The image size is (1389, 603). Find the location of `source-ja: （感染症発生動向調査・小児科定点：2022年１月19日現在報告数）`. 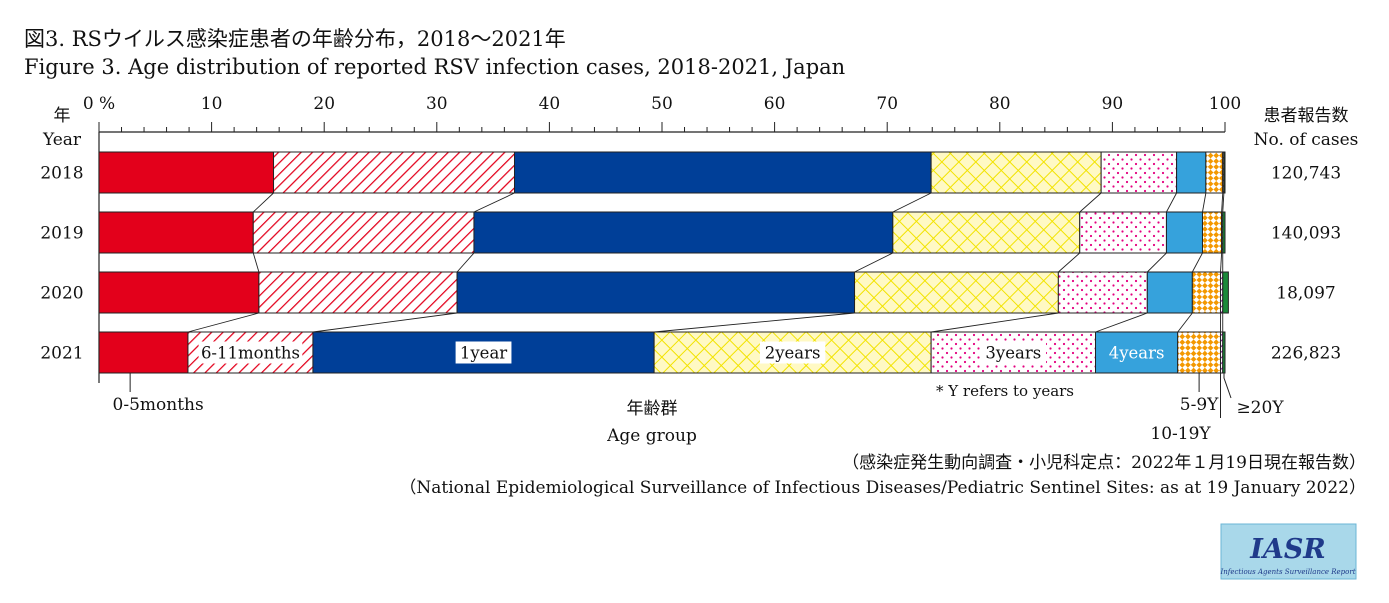

source-ja: （感染症発生動向調査・小児科定点：2022年１月19日現在報告数） is located at coordinates (1104, 463).